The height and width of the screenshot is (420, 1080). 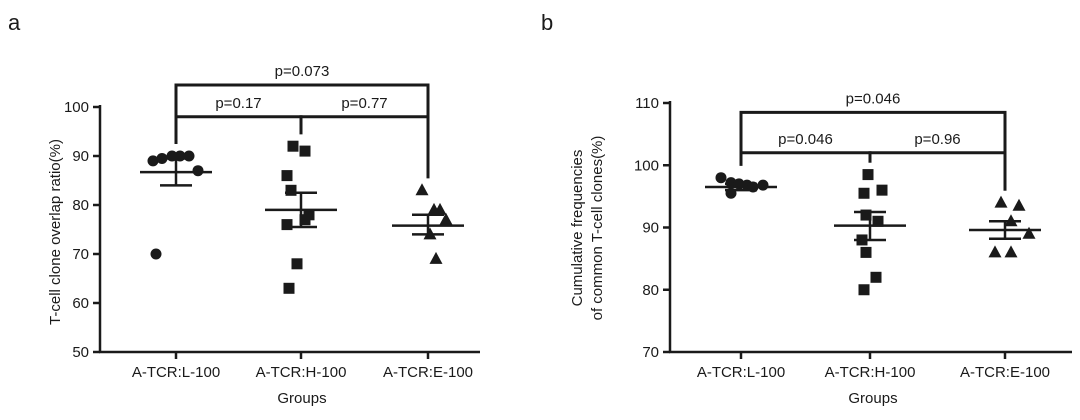 What do you see at coordinates (80, 254) in the screenshot?
I see `panel-a-y-tick-label: 70` at bounding box center [80, 254].